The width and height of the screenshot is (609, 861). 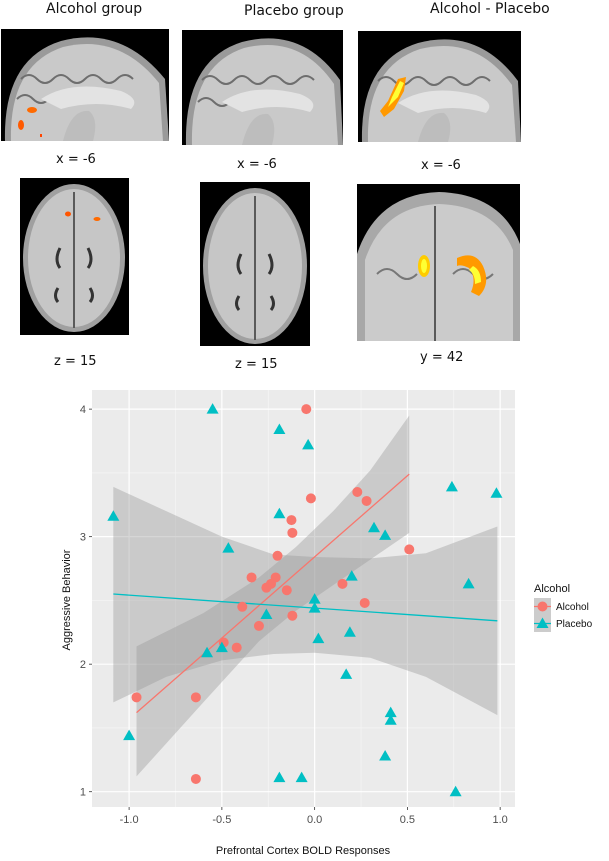 What do you see at coordinates (294, 11) in the screenshot?
I see `panel-title-placebo: Placebo group` at bounding box center [294, 11].